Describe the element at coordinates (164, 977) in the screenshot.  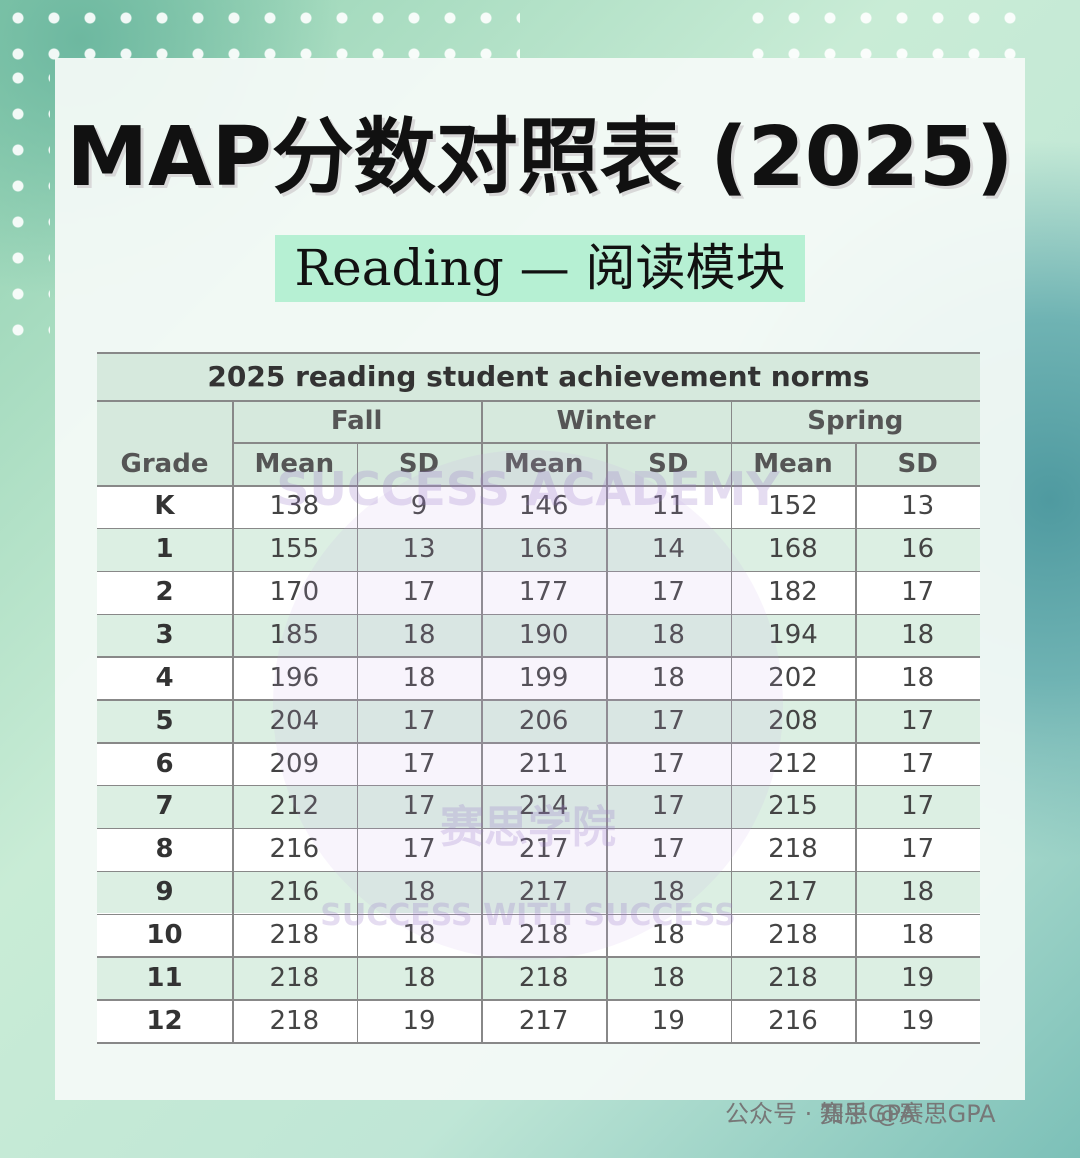
I see `grade-cell: 11` at that location.